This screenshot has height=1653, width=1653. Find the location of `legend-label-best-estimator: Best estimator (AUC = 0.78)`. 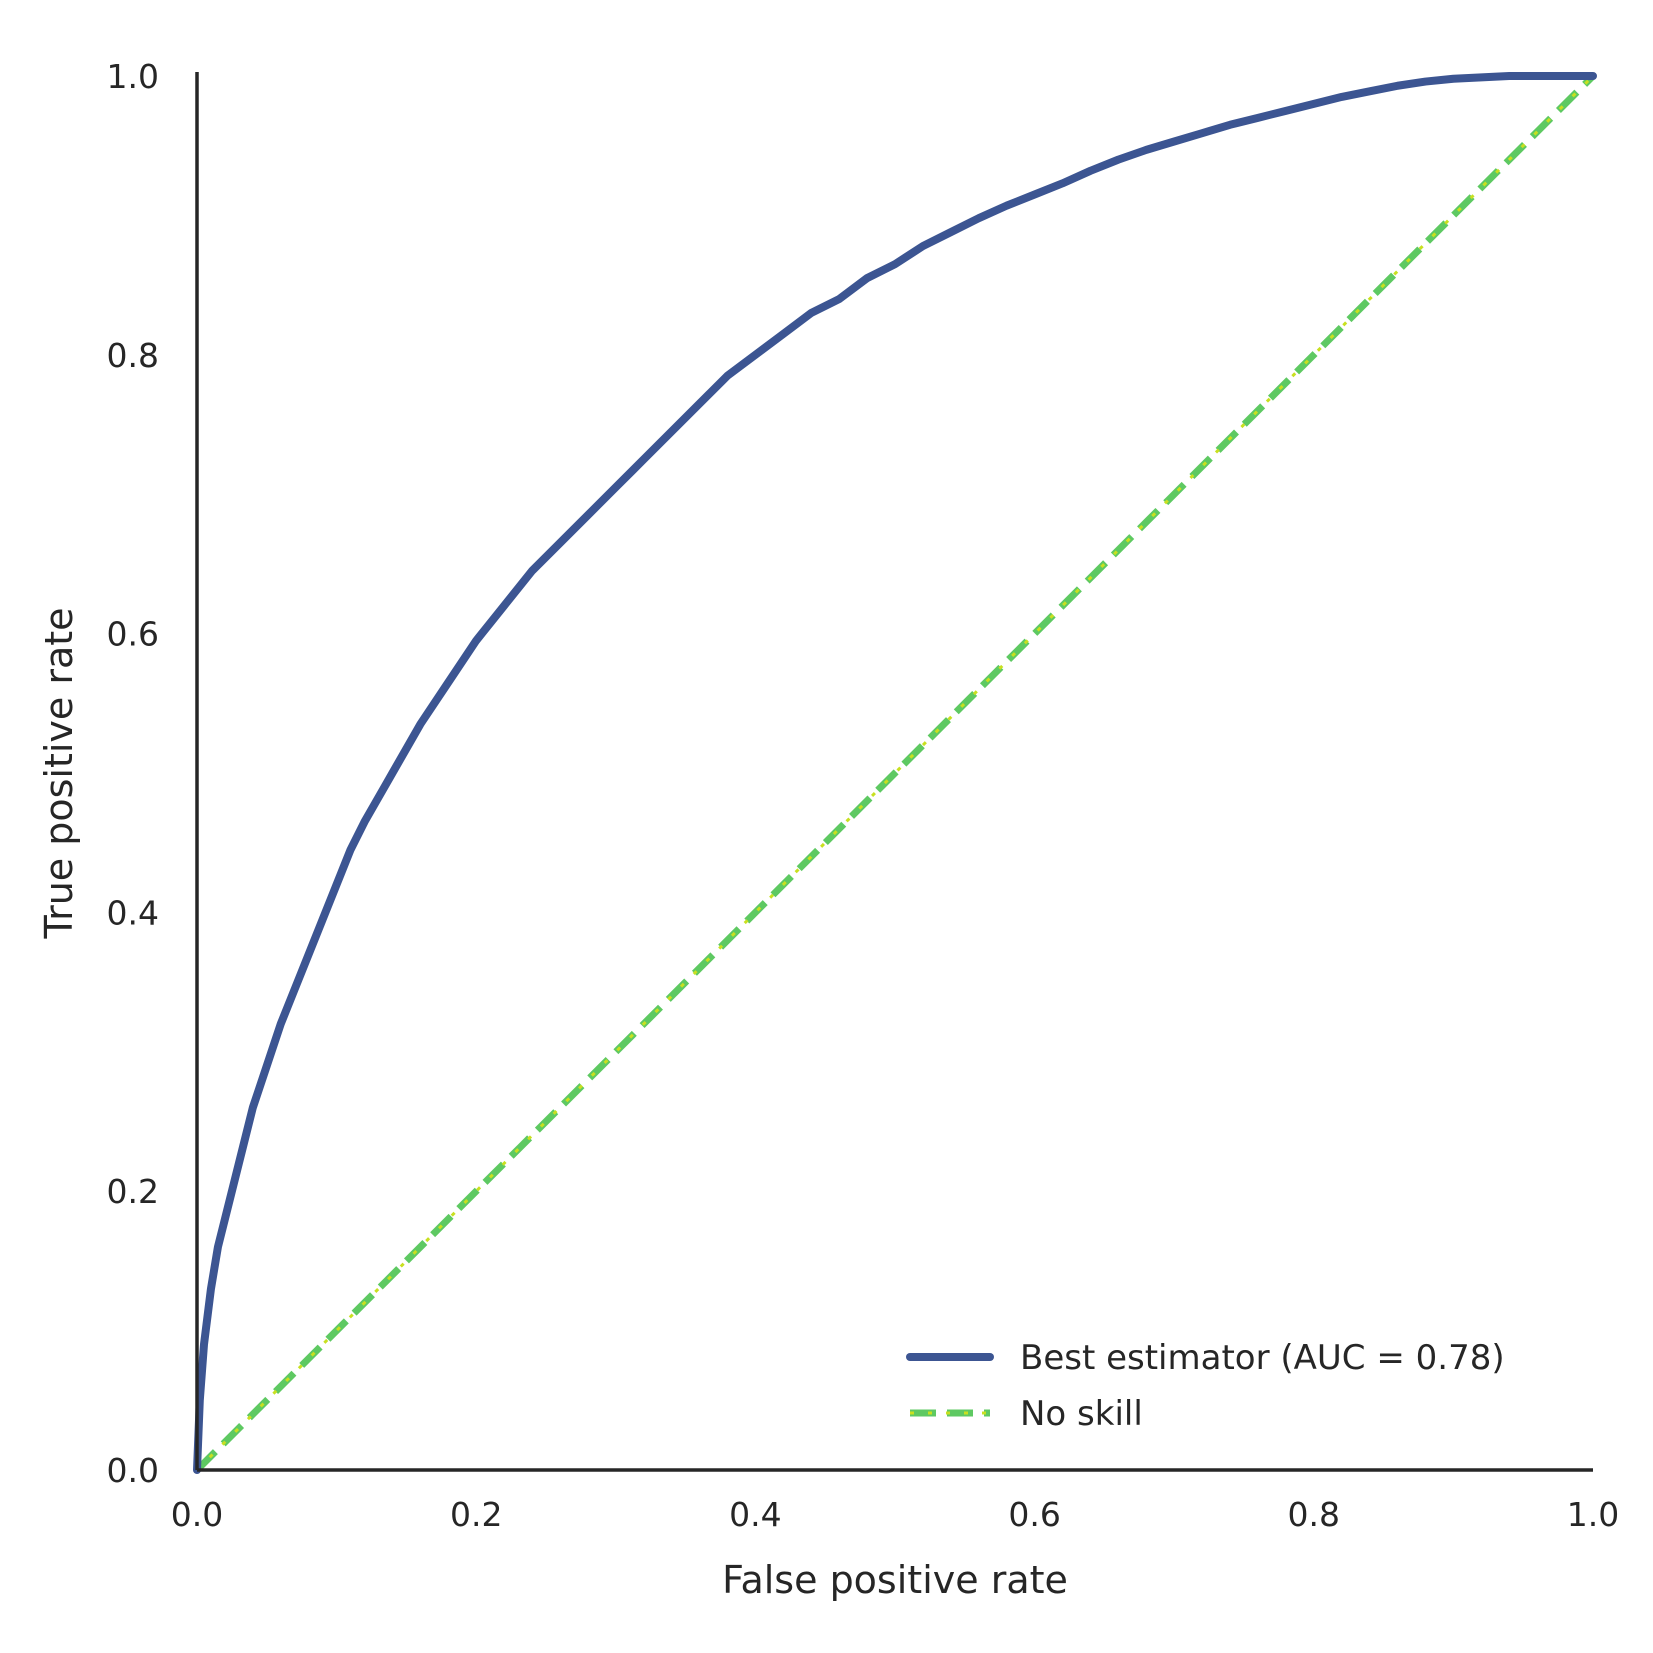

legend-label-best-estimator: Best estimator (AUC = 0.78) is located at coordinates (1262, 1358).